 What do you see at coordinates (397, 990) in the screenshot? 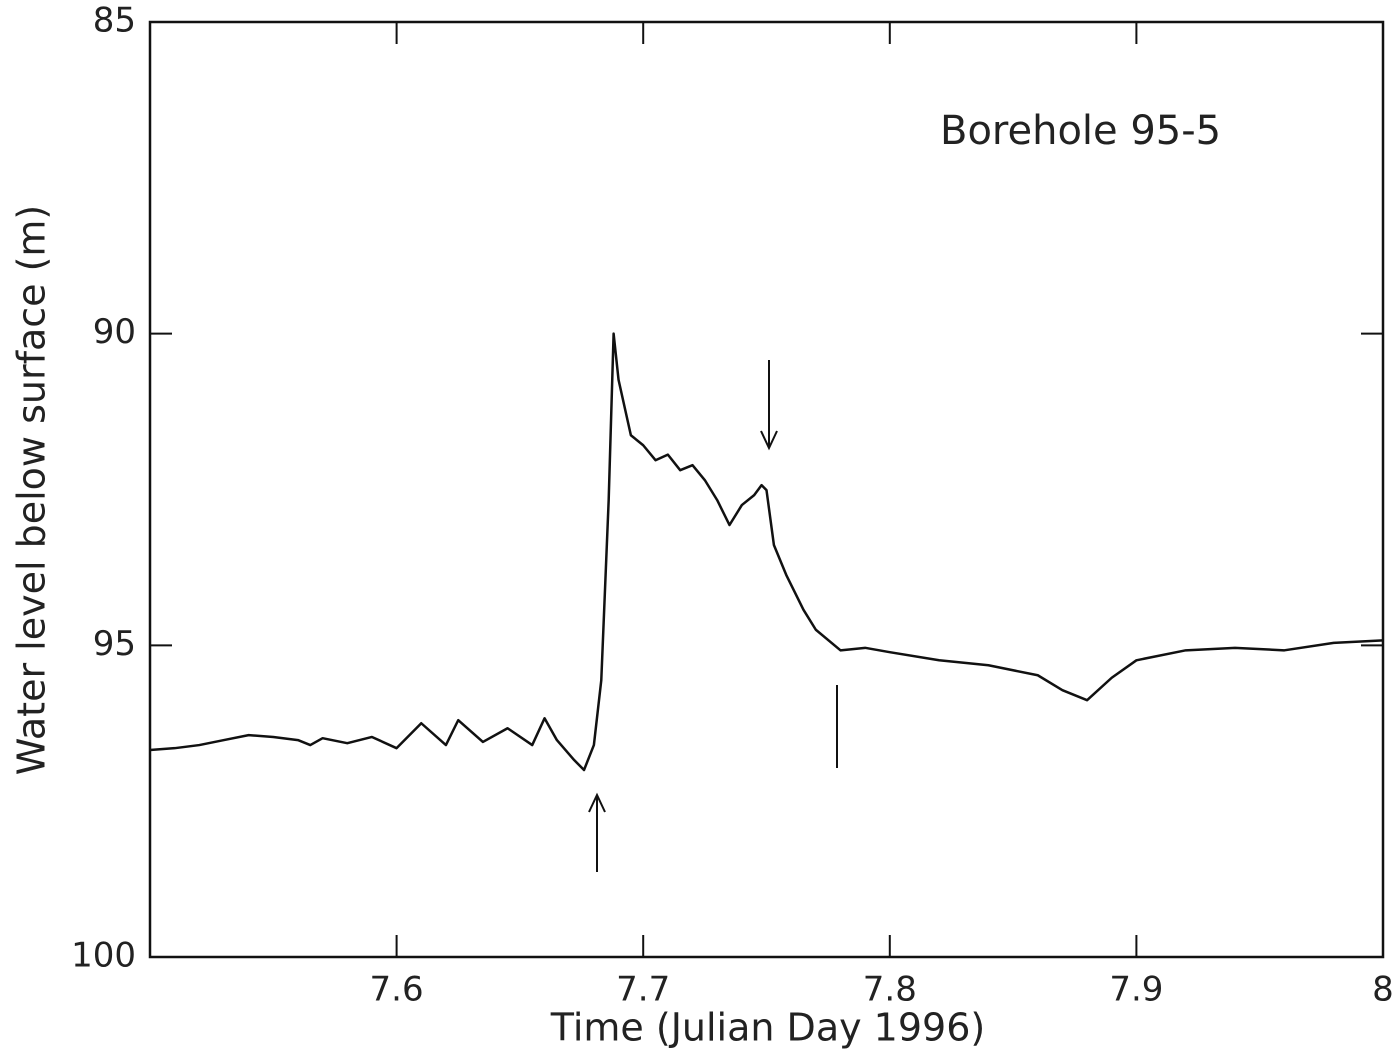
I see `x-tick-label: 7.6` at bounding box center [397, 990].